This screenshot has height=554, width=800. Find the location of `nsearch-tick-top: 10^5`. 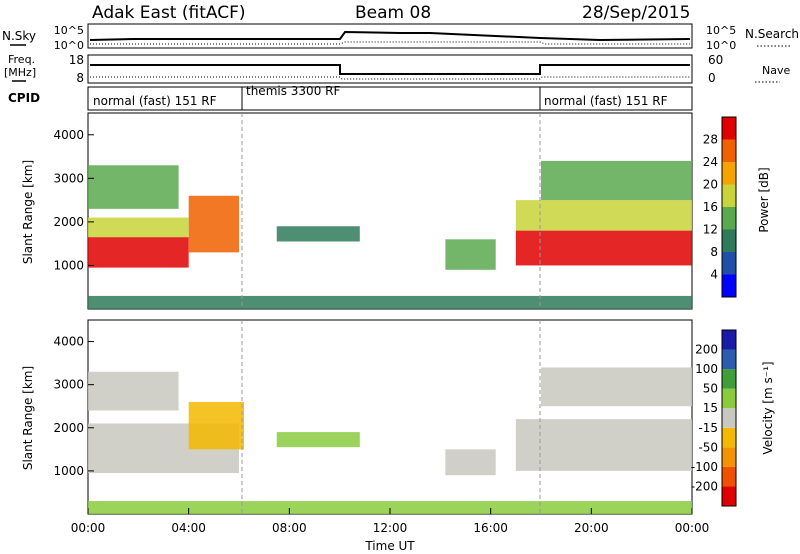

nsearch-tick-top: 10^5 is located at coordinates (721, 30).